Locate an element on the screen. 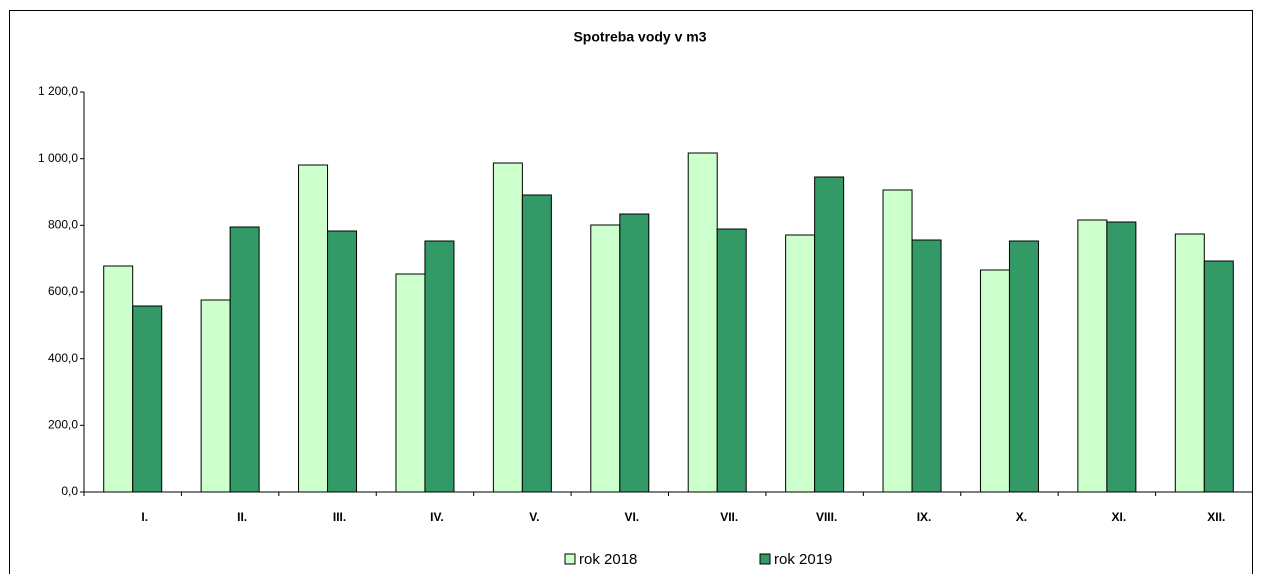  y-tick-label: 0,0 is located at coordinates (69, 491).